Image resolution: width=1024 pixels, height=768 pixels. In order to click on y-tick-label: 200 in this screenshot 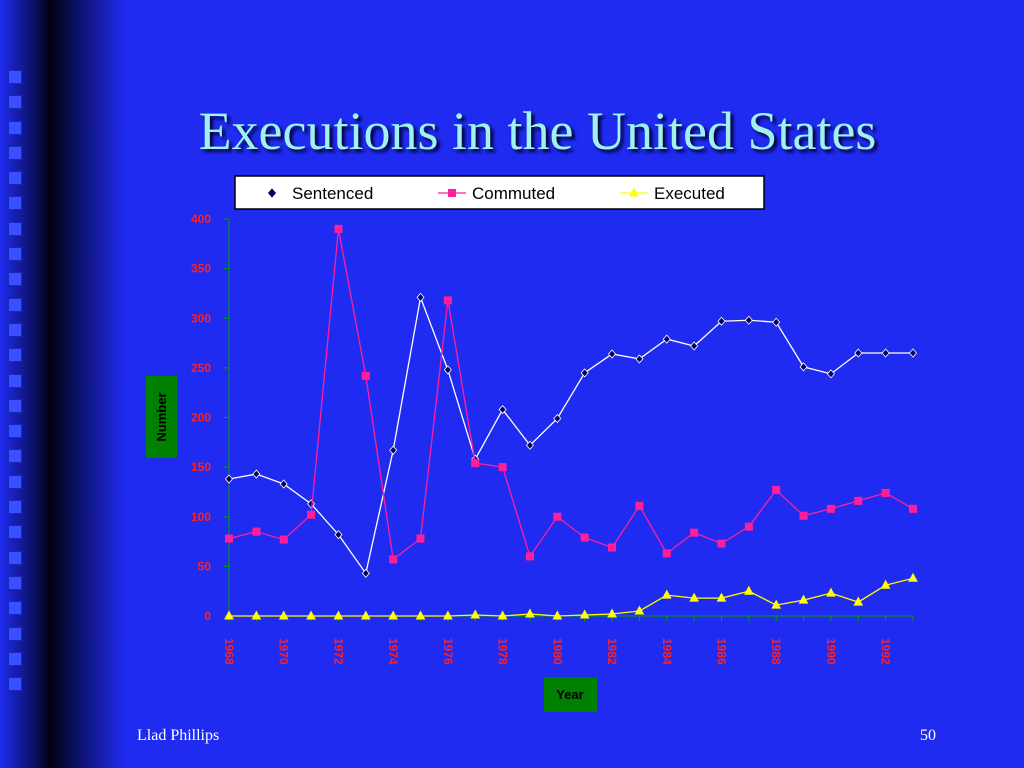, I will do `click(201, 418)`.